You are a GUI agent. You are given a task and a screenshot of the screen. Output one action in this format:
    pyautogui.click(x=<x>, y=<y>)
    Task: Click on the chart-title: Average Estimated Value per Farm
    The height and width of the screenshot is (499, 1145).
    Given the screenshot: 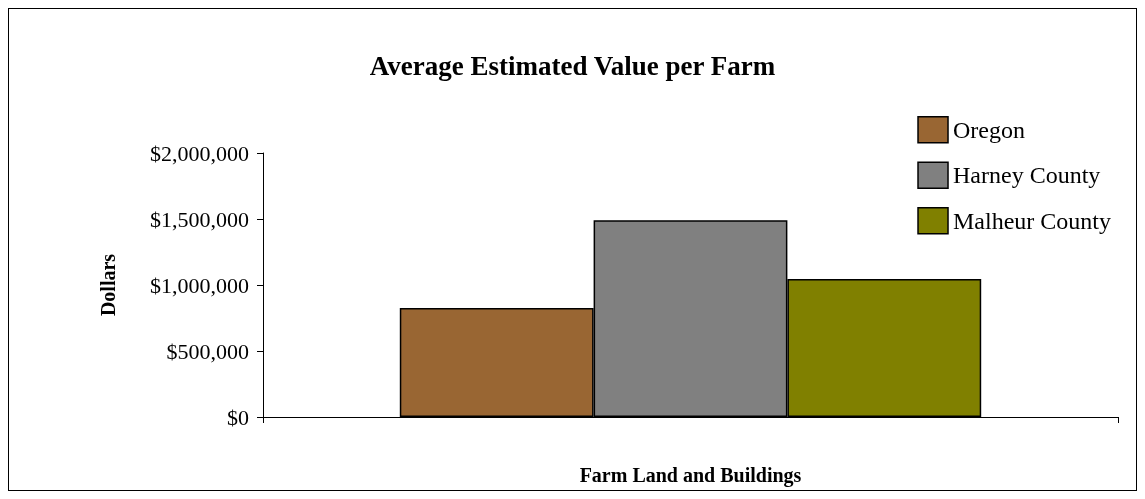 What is the action you would take?
    pyautogui.click(x=572, y=65)
    